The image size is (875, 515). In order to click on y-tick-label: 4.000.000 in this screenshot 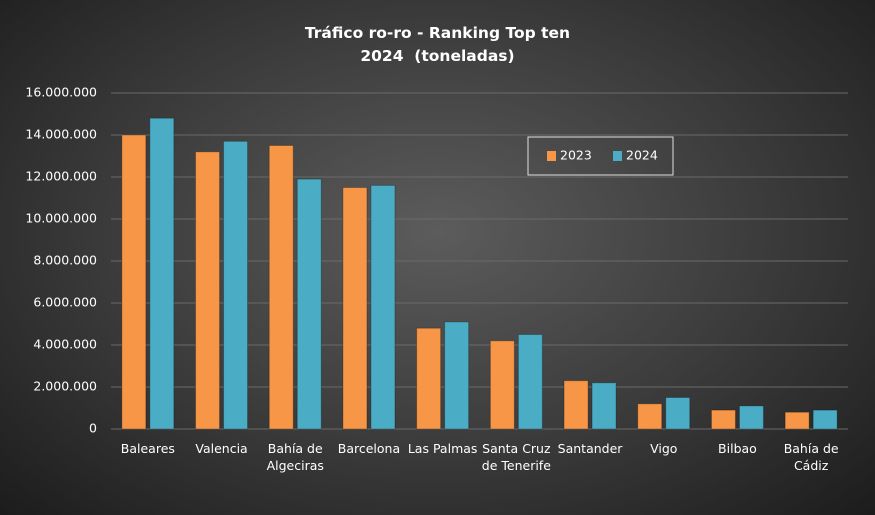, I will do `click(65, 344)`.